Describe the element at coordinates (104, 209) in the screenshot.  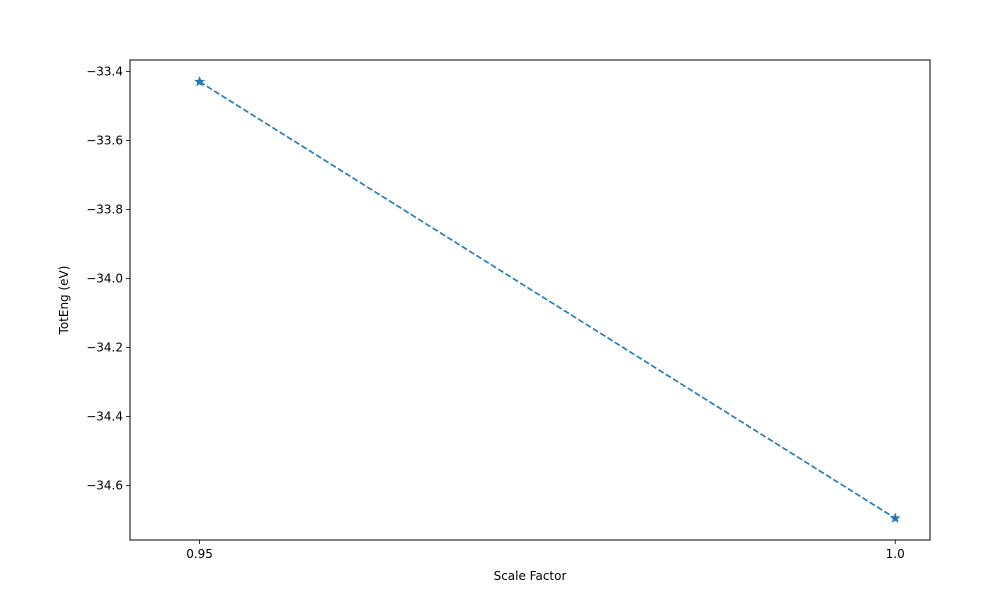
I see `y-tick-label: −33.8` at that location.